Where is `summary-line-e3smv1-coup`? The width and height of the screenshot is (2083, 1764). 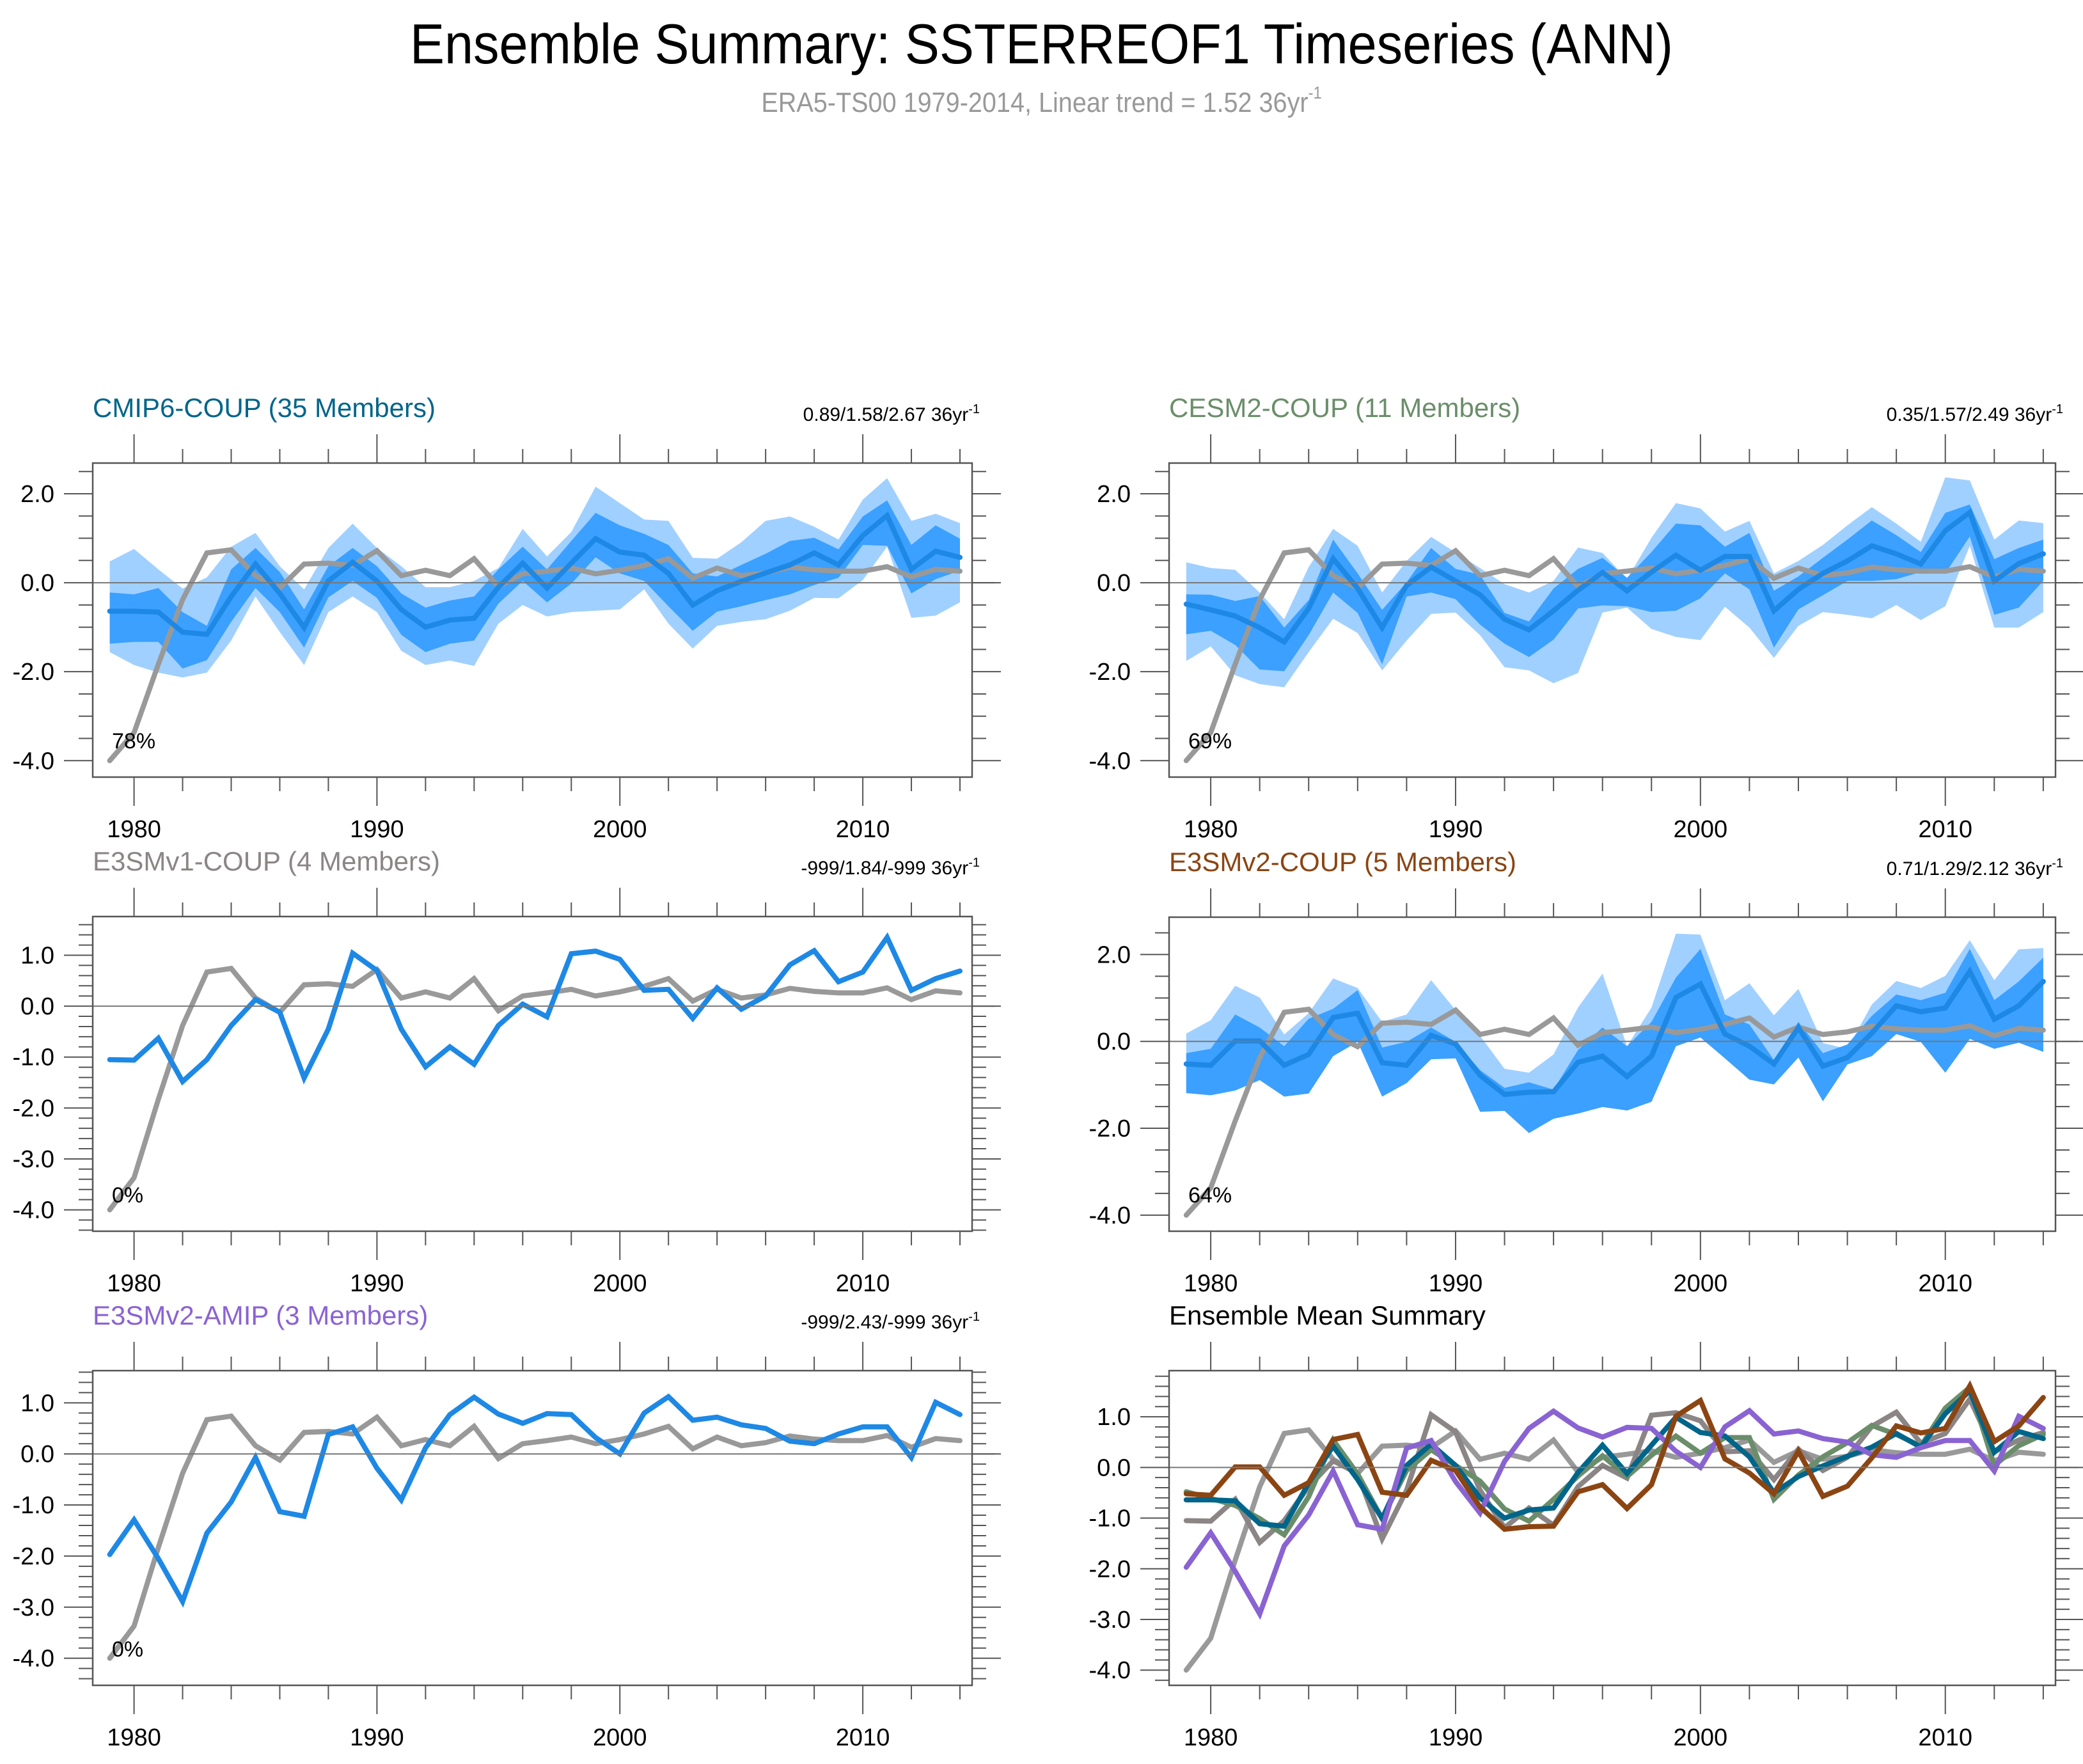
summary-line-e3smv1-coup is located at coordinates (1614, 1471).